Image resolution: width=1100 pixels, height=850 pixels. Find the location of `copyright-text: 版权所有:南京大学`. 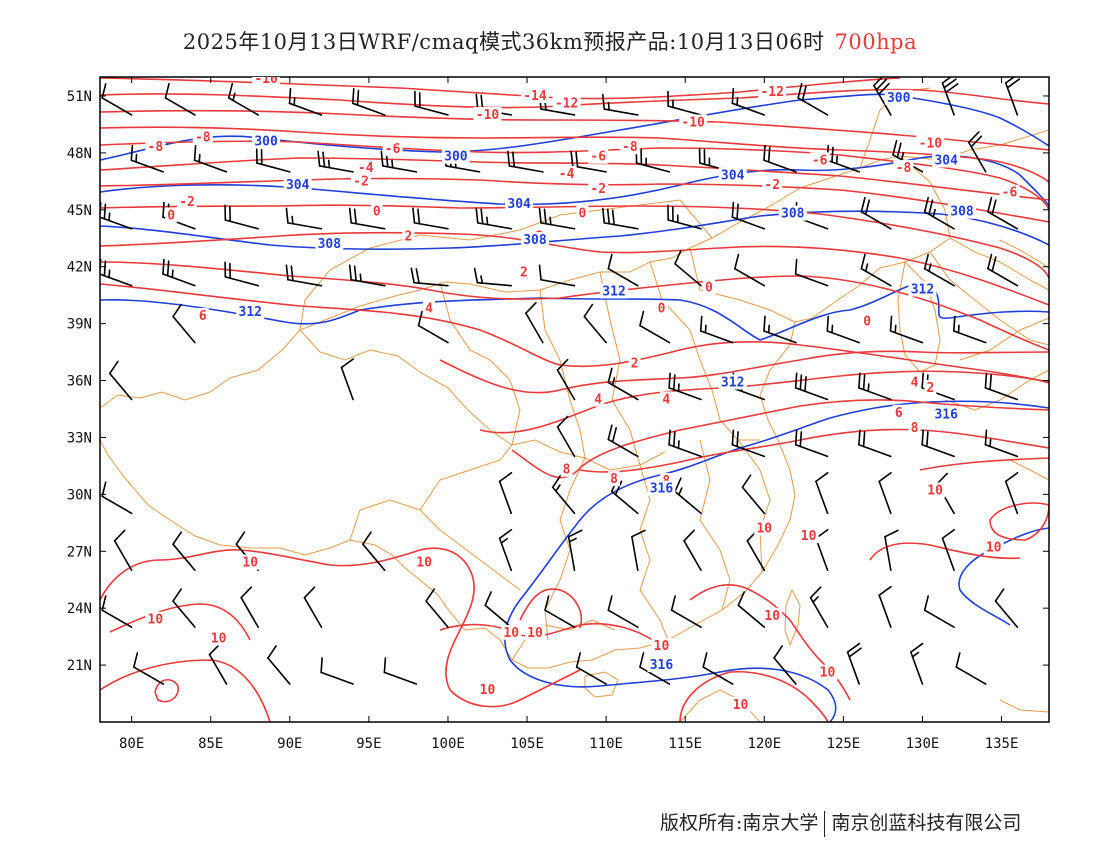

copyright-text: 版权所有:南京大学 is located at coordinates (739, 823).